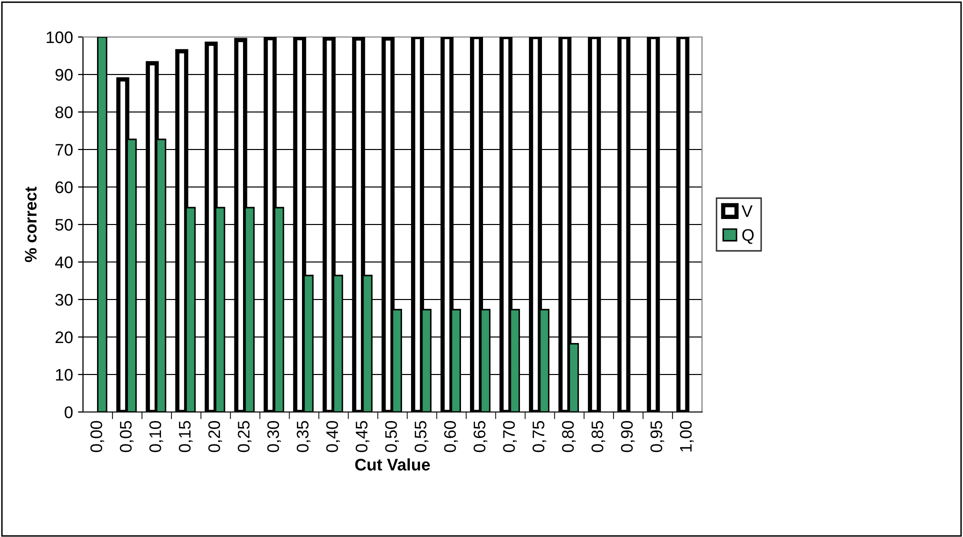 This screenshot has width=963, height=537. What do you see at coordinates (64, 337) in the screenshot?
I see `y-tick-label: 20` at bounding box center [64, 337].